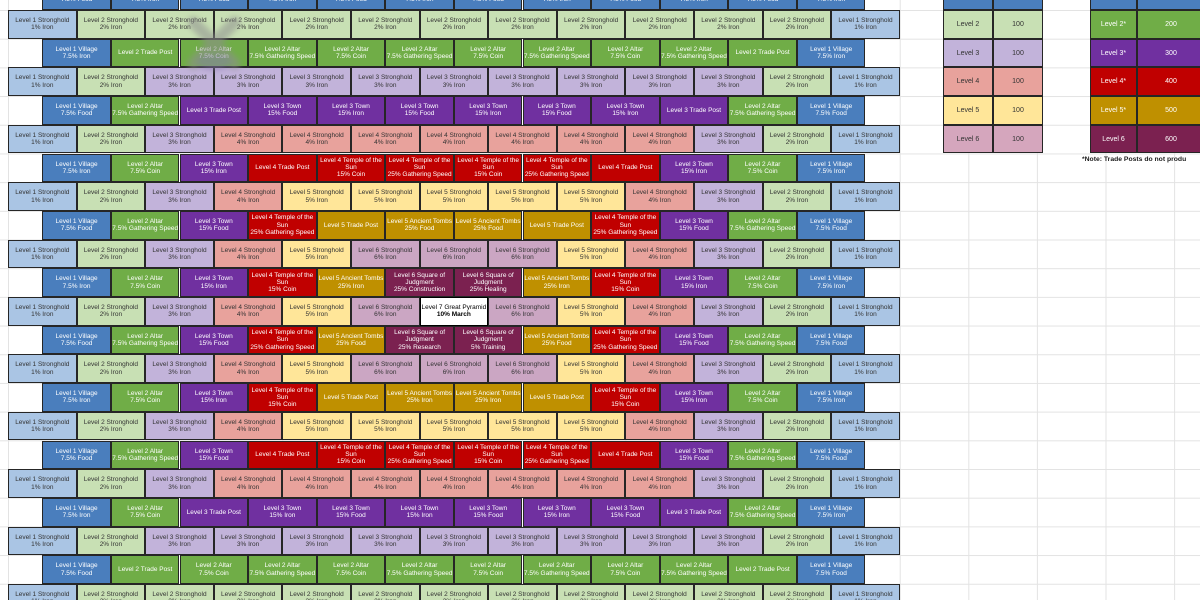  Describe the element at coordinates (419, 340) in the screenshot. I see `cell-level-6-square-of-judgment: Level 6 Square of Judgment 25% Research` at that location.